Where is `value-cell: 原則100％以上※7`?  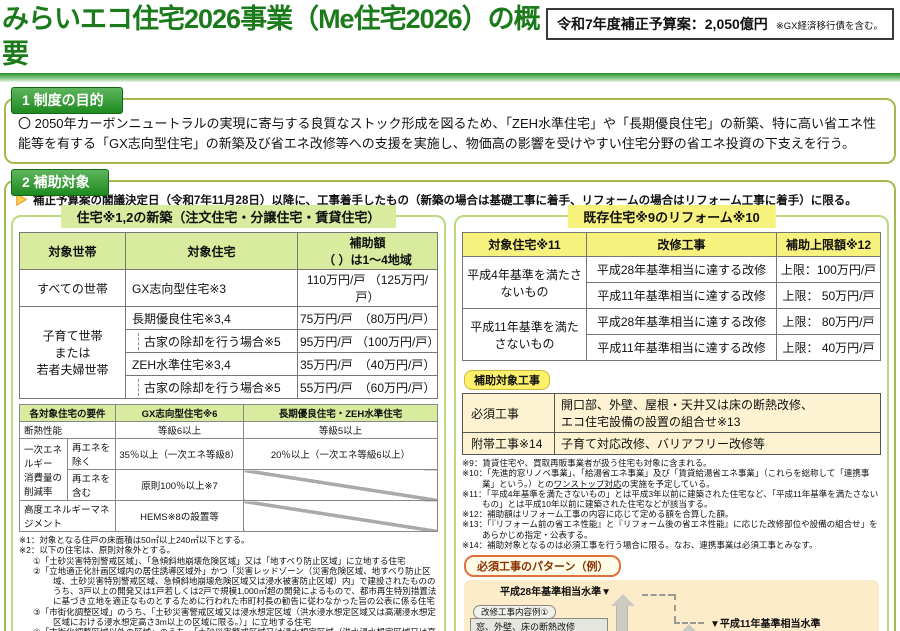 value-cell: 原則100％以上※7 is located at coordinates (179, 485).